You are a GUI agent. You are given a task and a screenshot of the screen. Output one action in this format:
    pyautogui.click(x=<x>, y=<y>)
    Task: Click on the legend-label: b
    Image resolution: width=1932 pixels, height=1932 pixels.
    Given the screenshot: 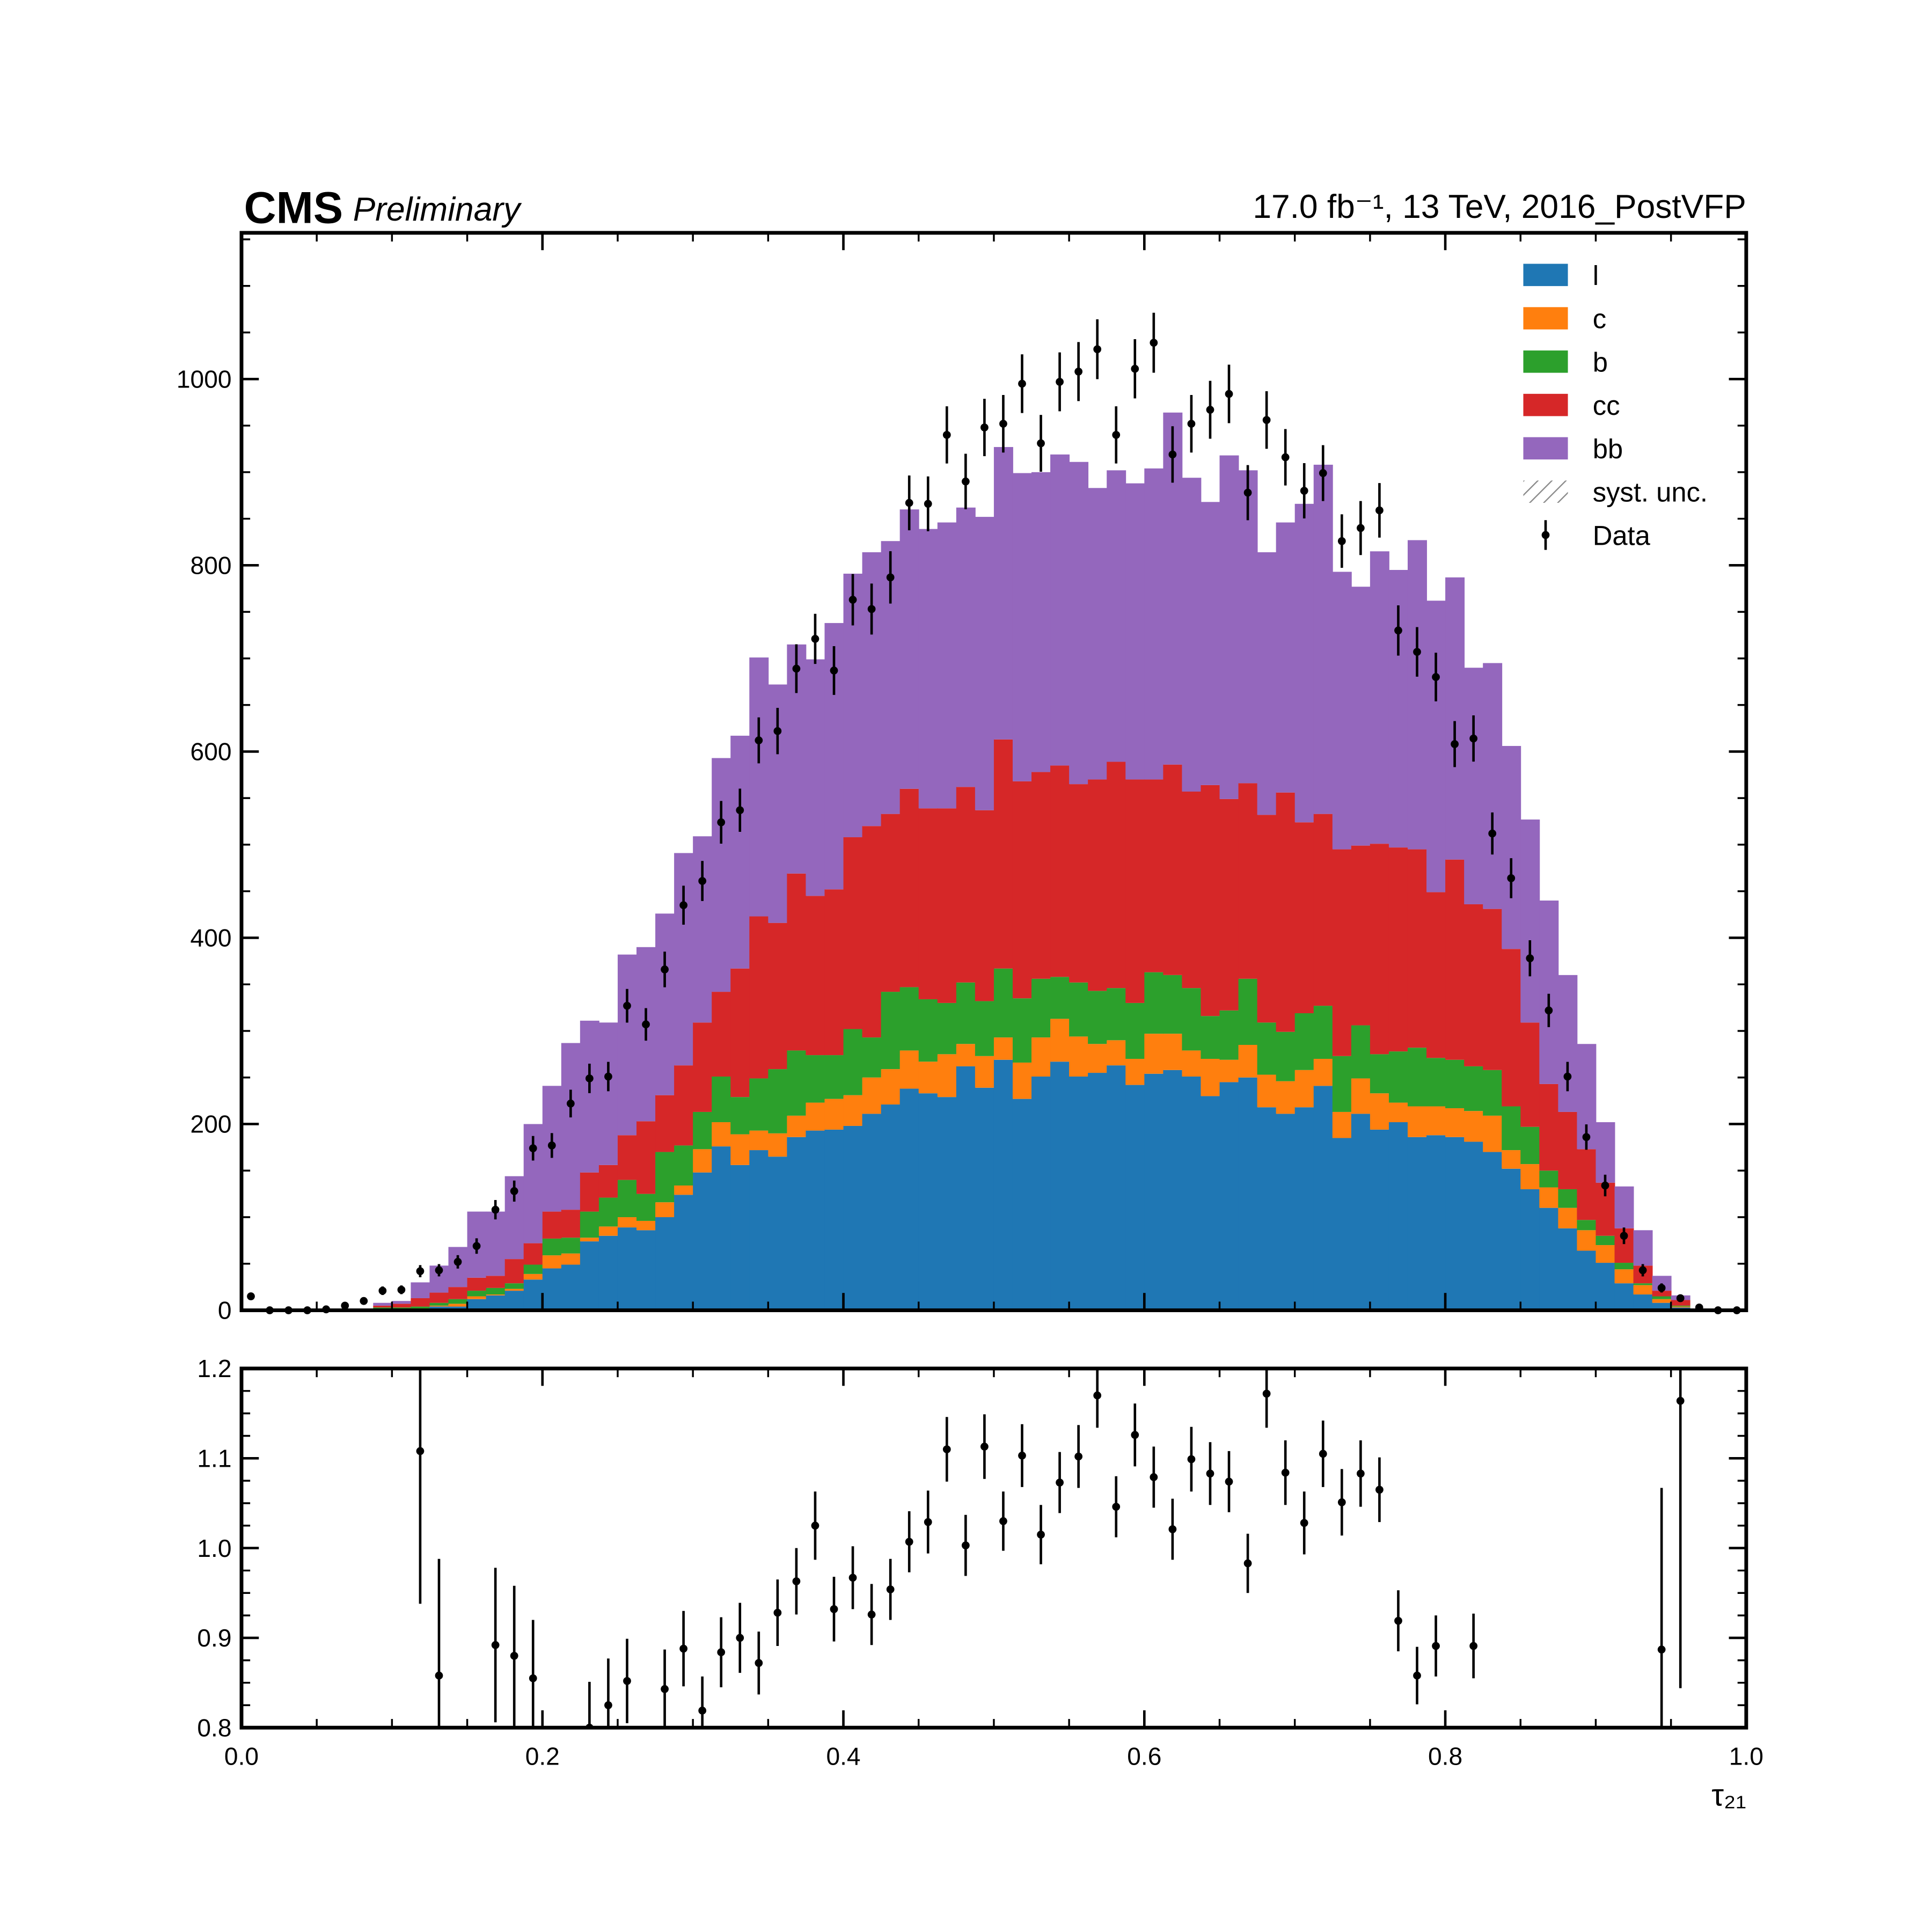 What is the action you would take?
    pyautogui.click(x=1600, y=362)
    